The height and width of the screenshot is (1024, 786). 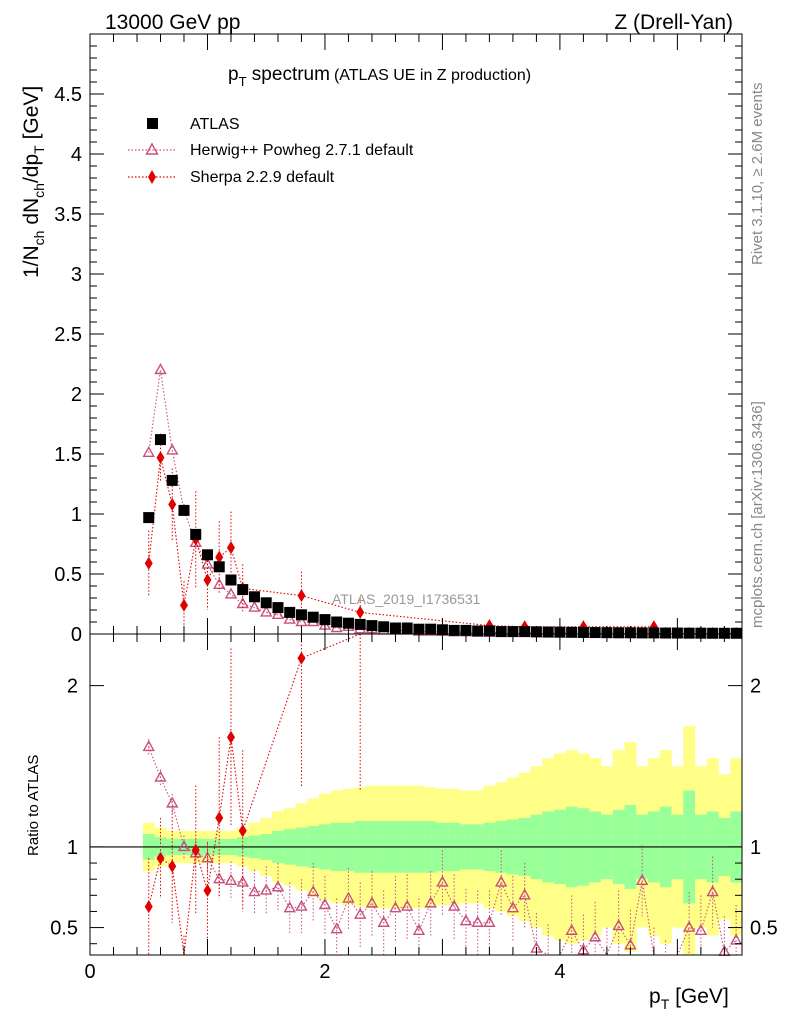 What do you see at coordinates (302, 150) in the screenshot?
I see `legend-label-herwig: Herwig++ Powheg 2.7.1 default` at bounding box center [302, 150].